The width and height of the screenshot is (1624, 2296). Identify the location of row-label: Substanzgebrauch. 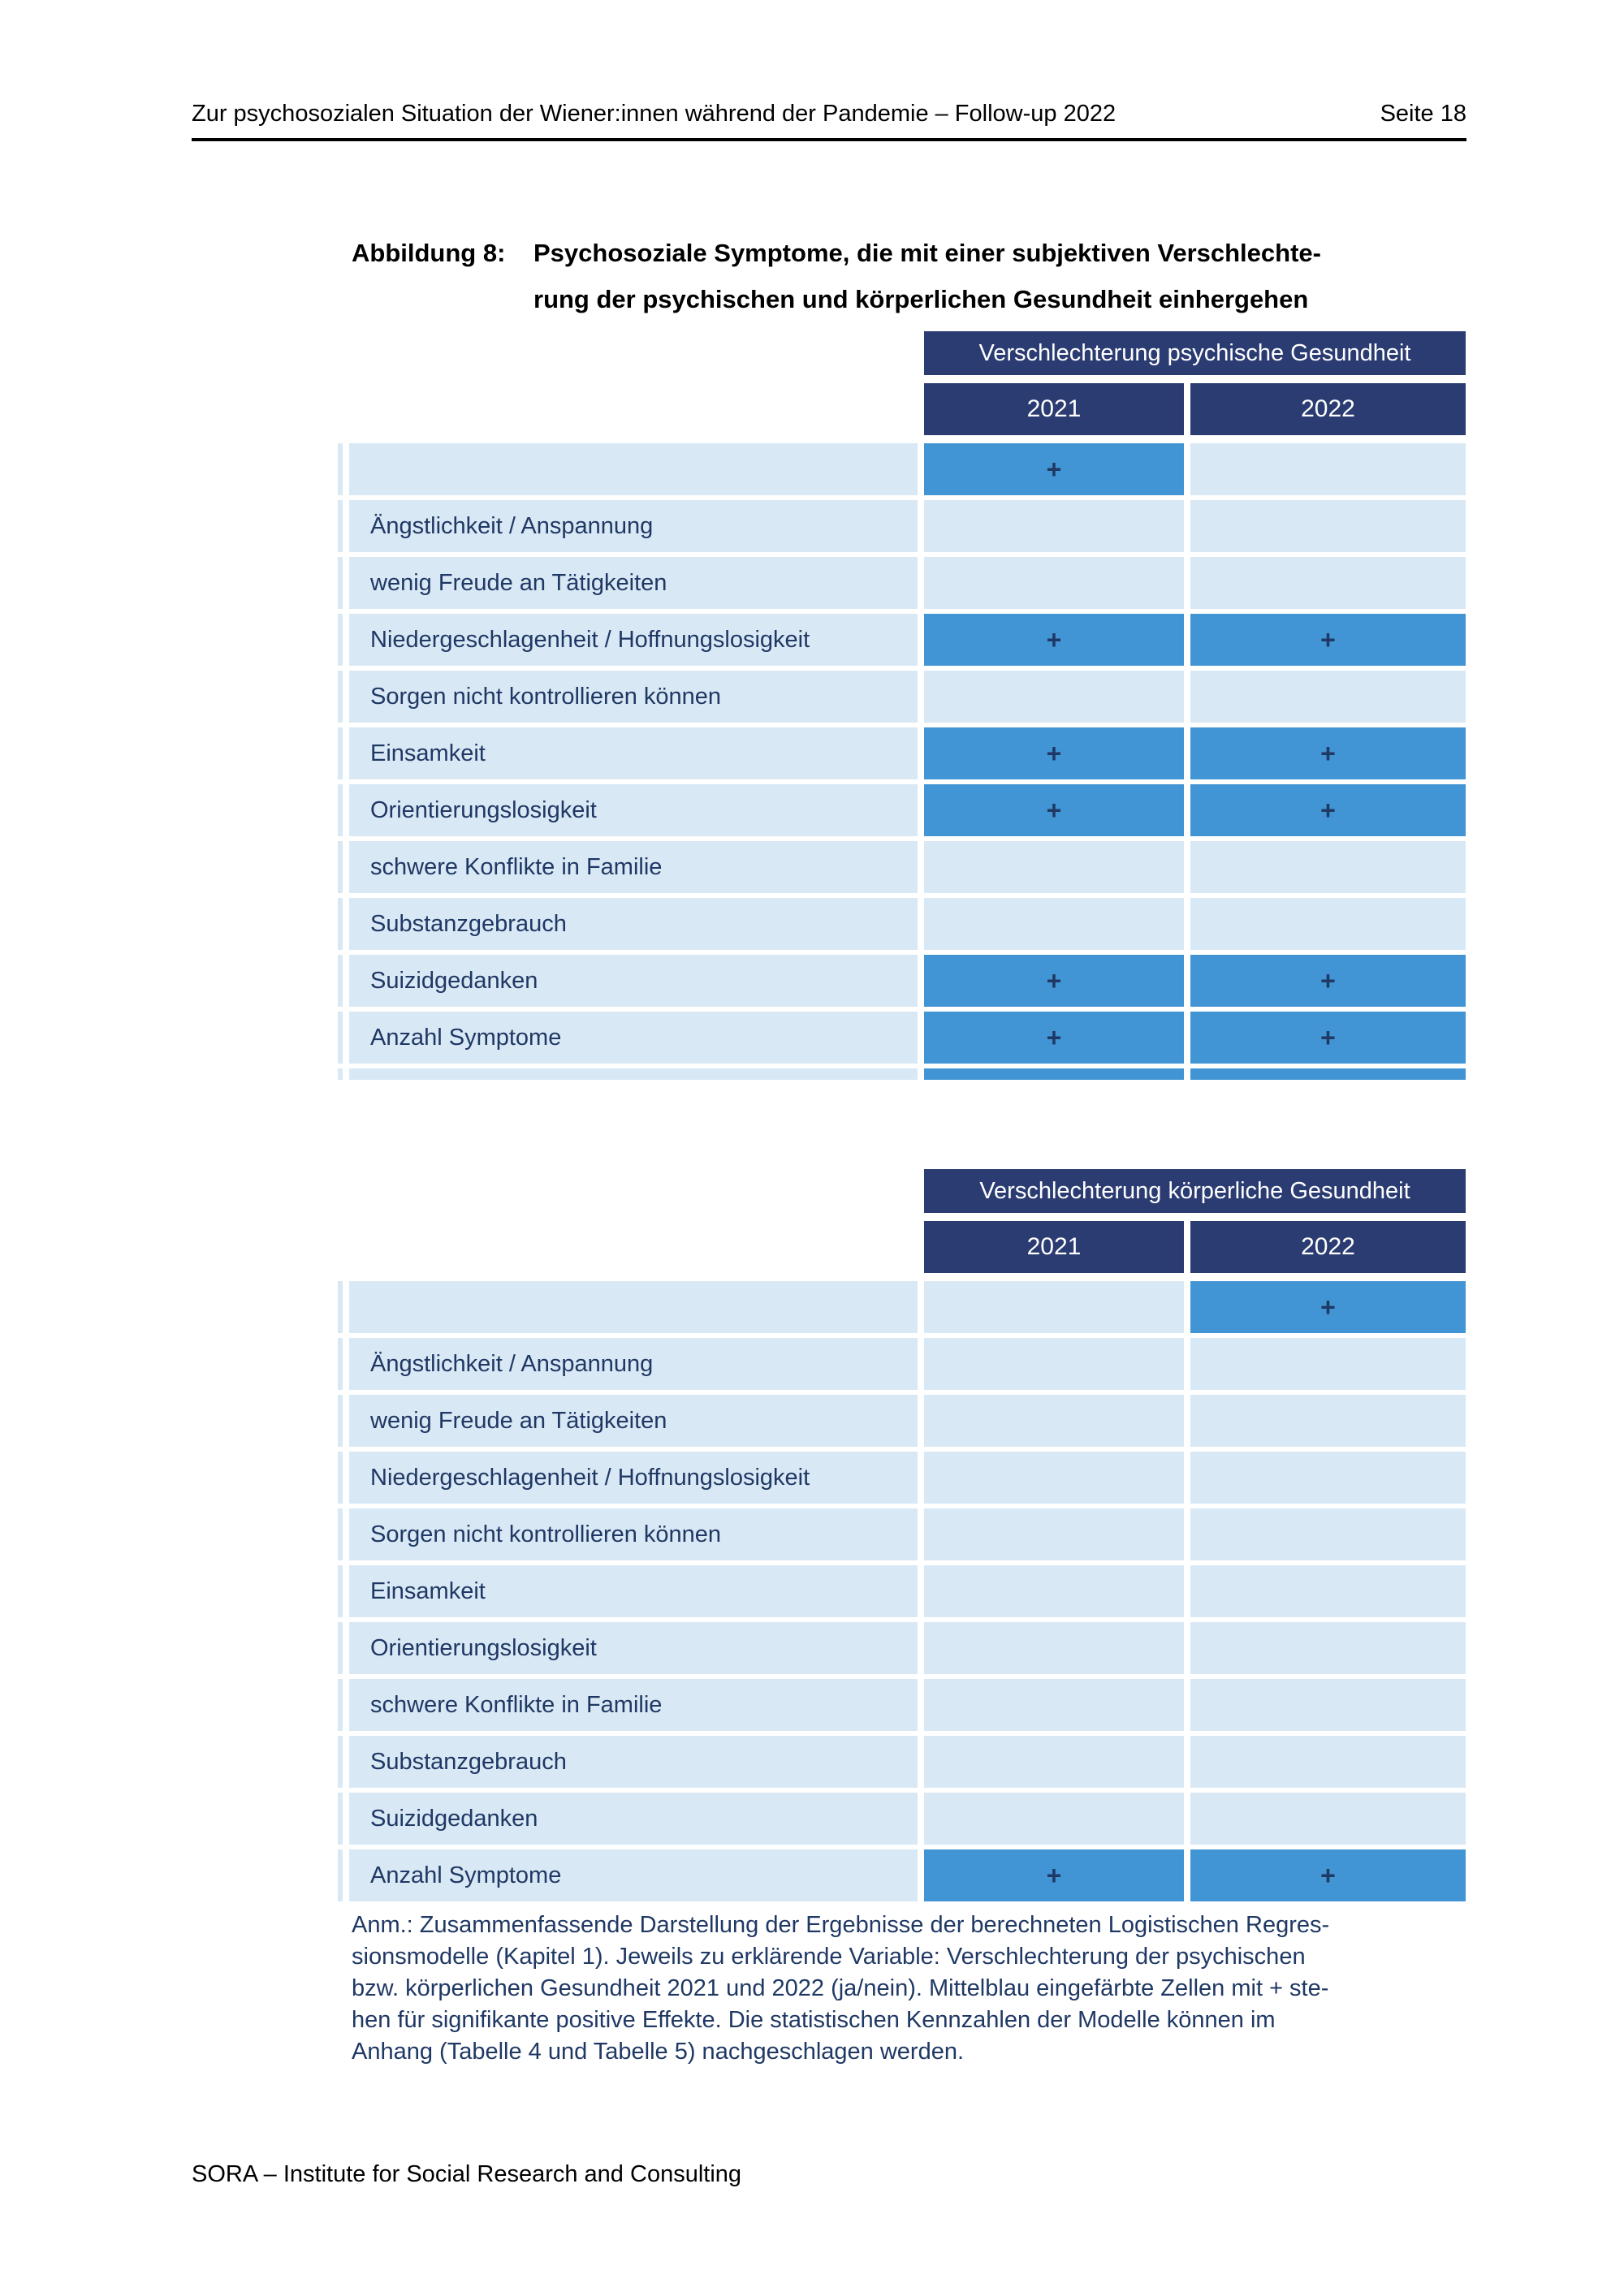
(634, 1762).